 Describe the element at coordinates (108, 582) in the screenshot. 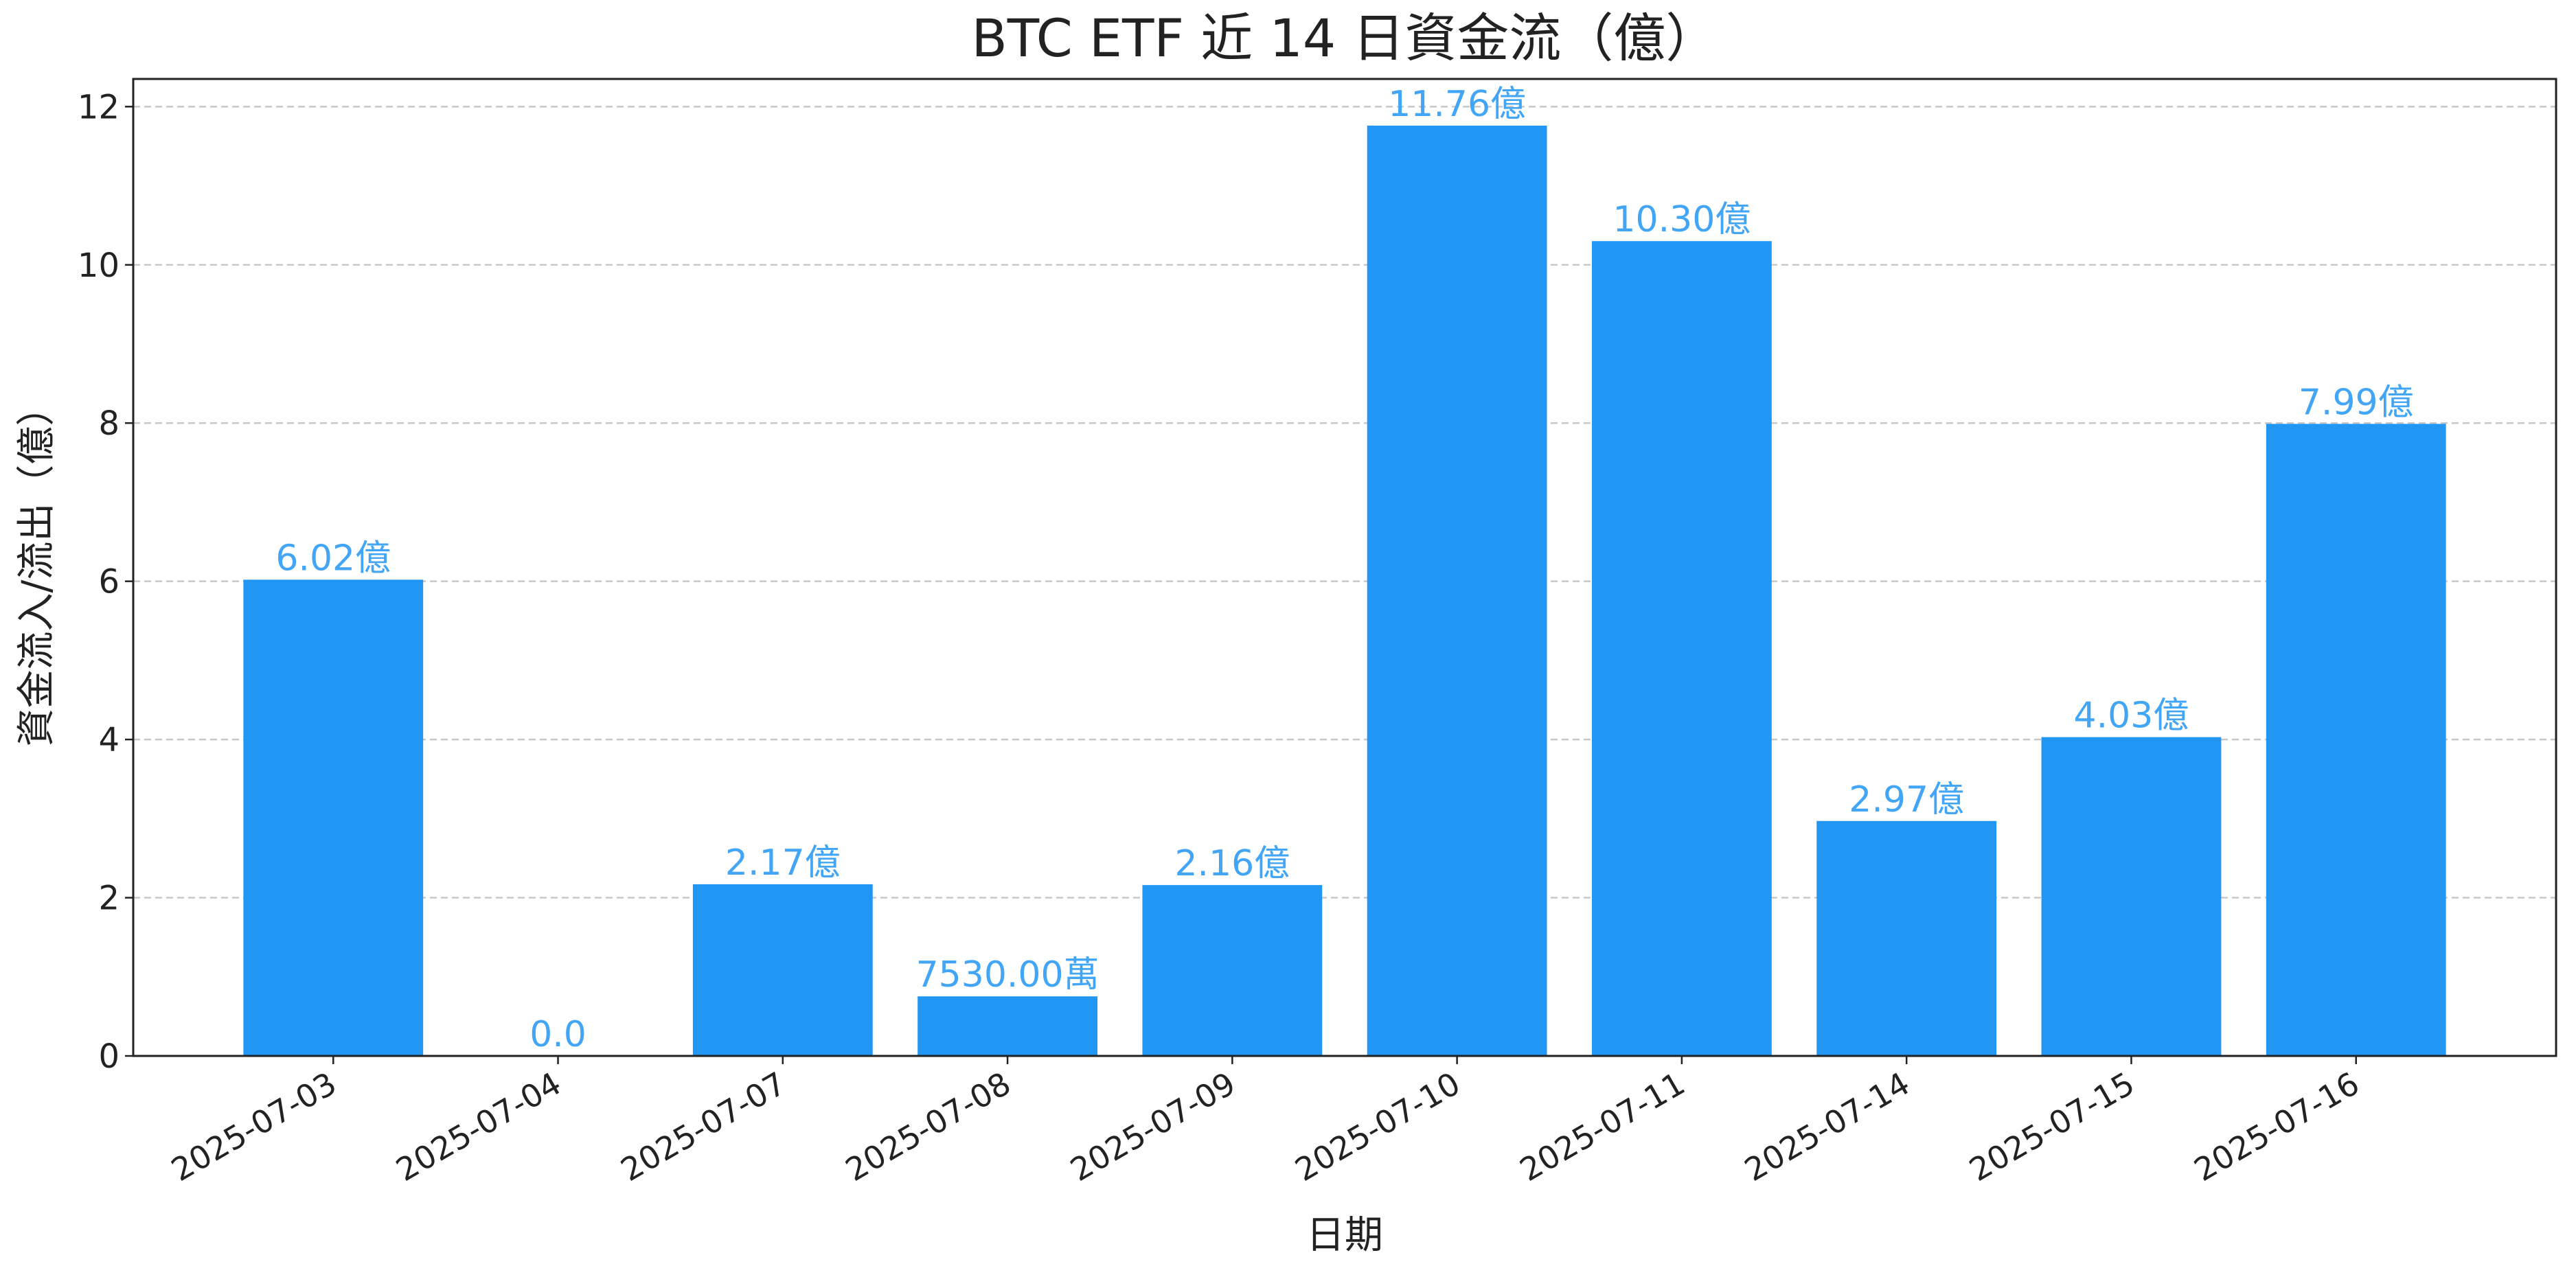

I see `y-tick-label: 6` at that location.